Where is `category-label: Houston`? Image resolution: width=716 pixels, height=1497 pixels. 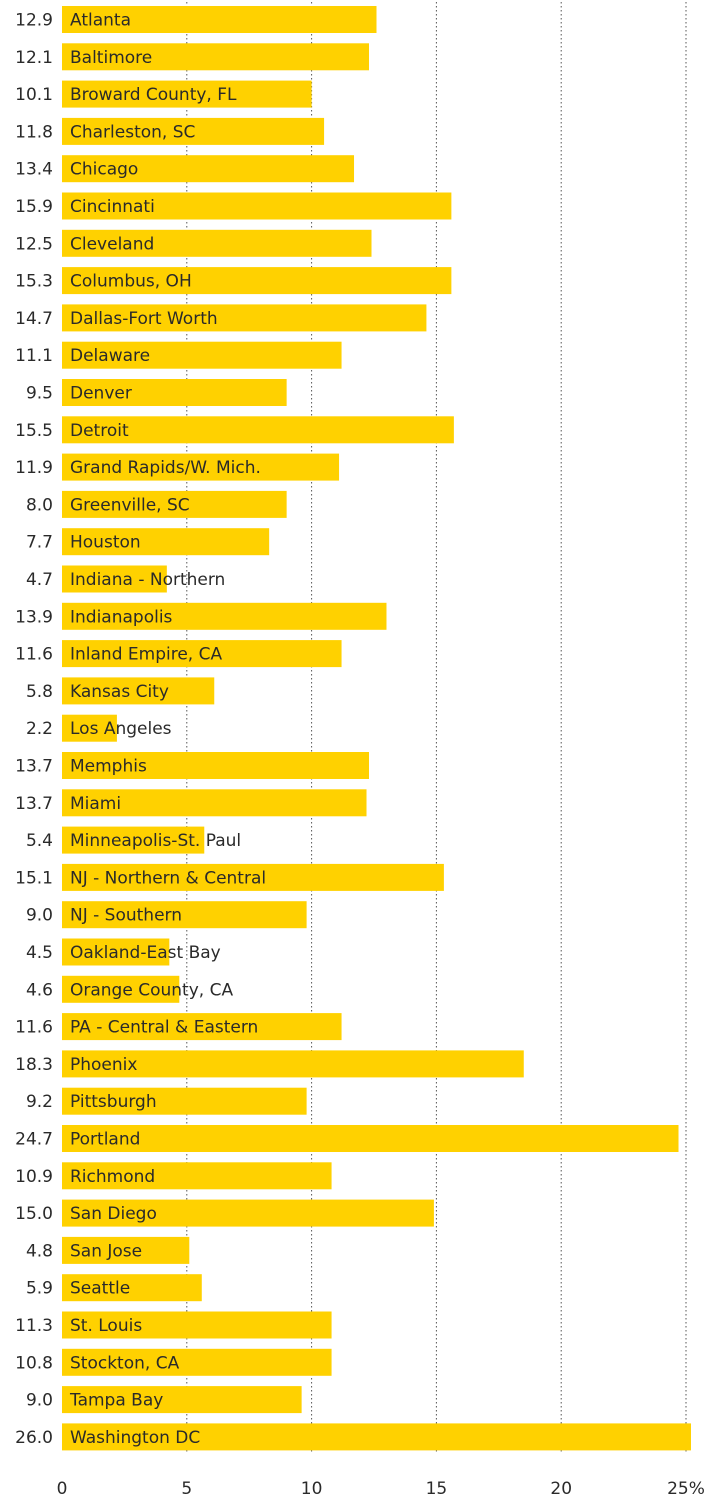 category-label: Houston is located at coordinates (105, 543).